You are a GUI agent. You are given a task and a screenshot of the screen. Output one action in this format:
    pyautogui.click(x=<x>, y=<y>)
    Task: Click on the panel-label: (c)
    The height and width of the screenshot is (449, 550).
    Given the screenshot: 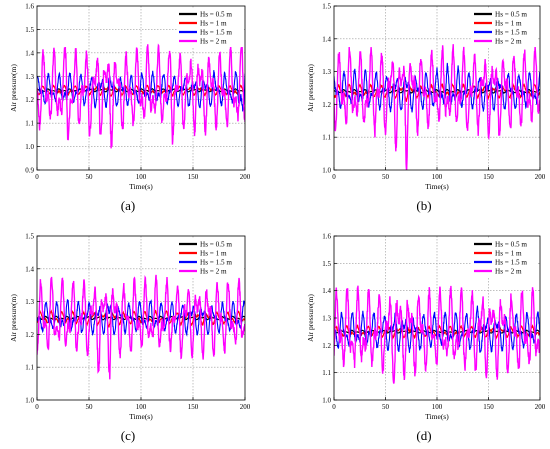 What is the action you would take?
    pyautogui.click(x=128, y=435)
    